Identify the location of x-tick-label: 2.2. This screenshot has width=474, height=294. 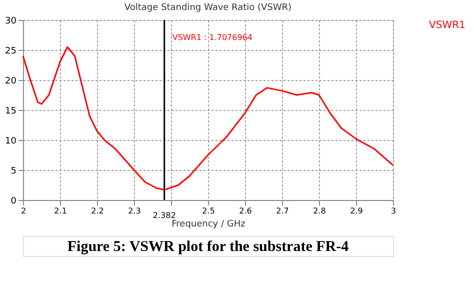
(97, 211).